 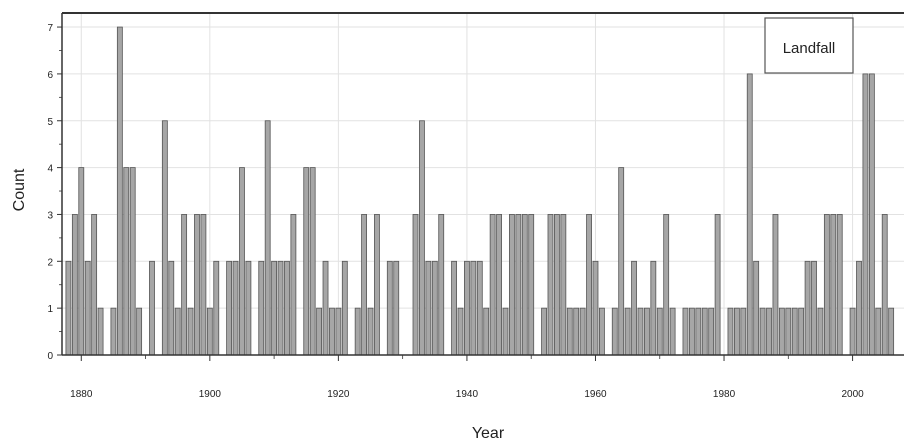 What do you see at coordinates (50, 215) in the screenshot?
I see `y-tick-label: 3` at bounding box center [50, 215].